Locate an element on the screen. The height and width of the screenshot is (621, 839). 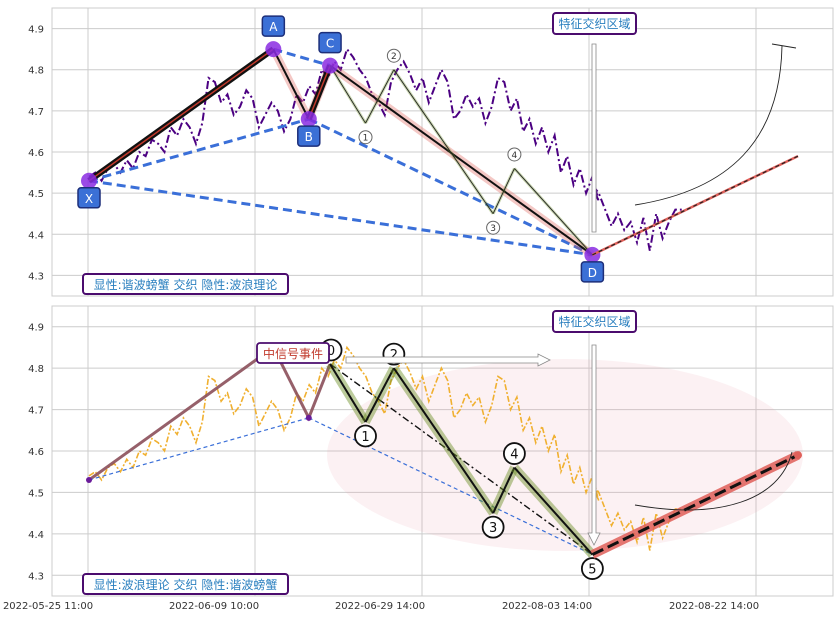
annotation-bottom-label: 显性:谐波螃蟹 交织 隐性:波浪理论 is located at coordinates (186, 284).